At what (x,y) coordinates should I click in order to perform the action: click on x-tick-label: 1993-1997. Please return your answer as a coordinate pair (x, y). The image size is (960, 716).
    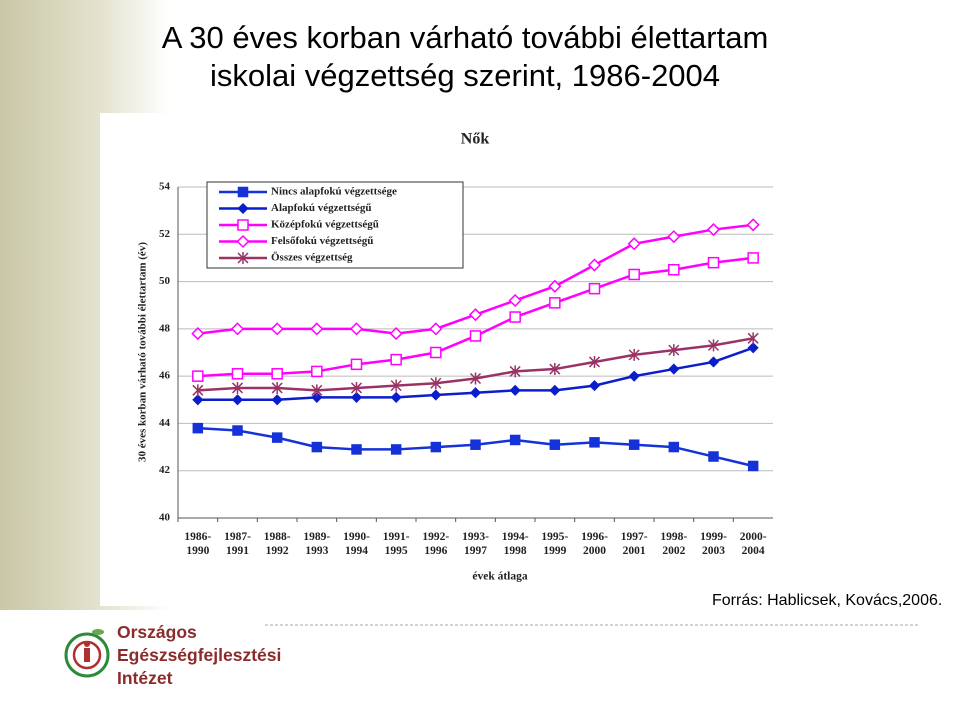
    Looking at the image, I should click on (475, 544).